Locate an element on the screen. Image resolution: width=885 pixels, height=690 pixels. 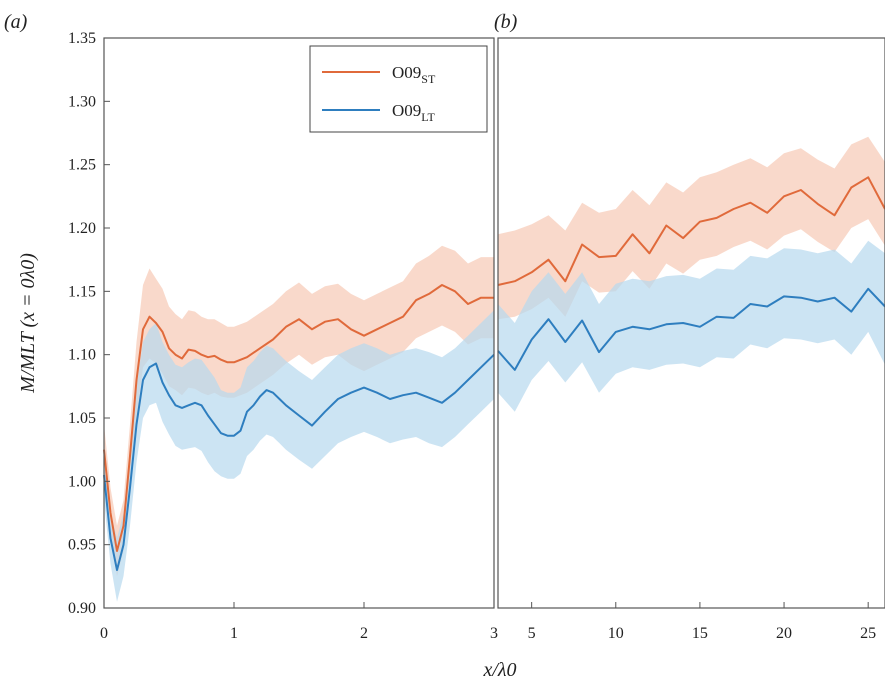
legend-box is located at coordinates (398, 89).